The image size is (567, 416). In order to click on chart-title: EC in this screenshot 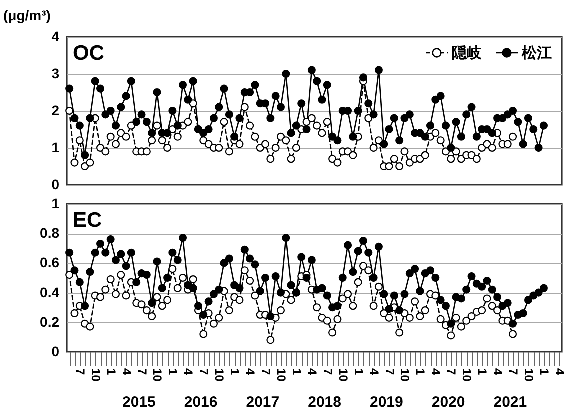, I will do `click(87, 220)`.